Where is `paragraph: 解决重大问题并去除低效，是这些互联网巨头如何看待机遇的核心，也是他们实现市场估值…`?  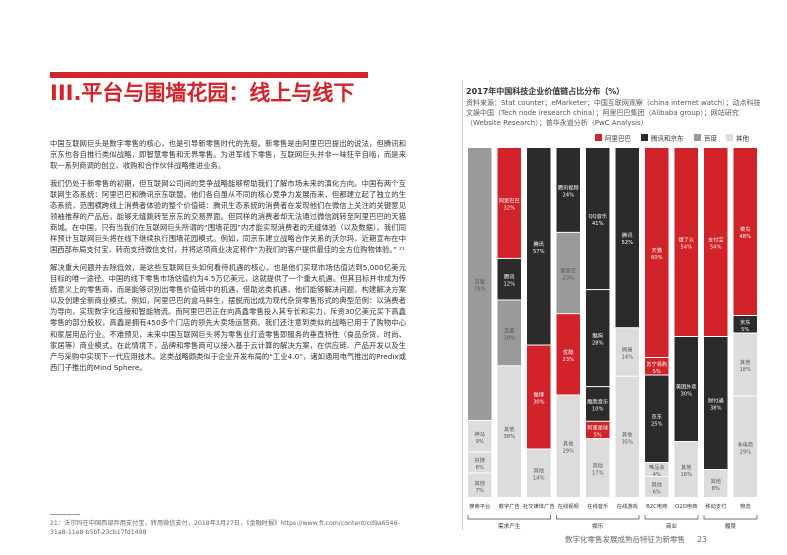 paragraph: 解决重大问题并去除低效，是这些互联网巨头如何看待机遇的核心，也是他们实现市场估值… is located at coordinates (228, 317).